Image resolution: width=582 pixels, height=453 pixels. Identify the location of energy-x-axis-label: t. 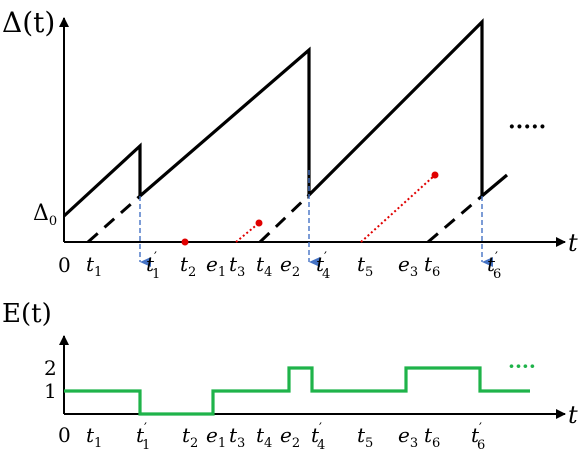
(573, 415).